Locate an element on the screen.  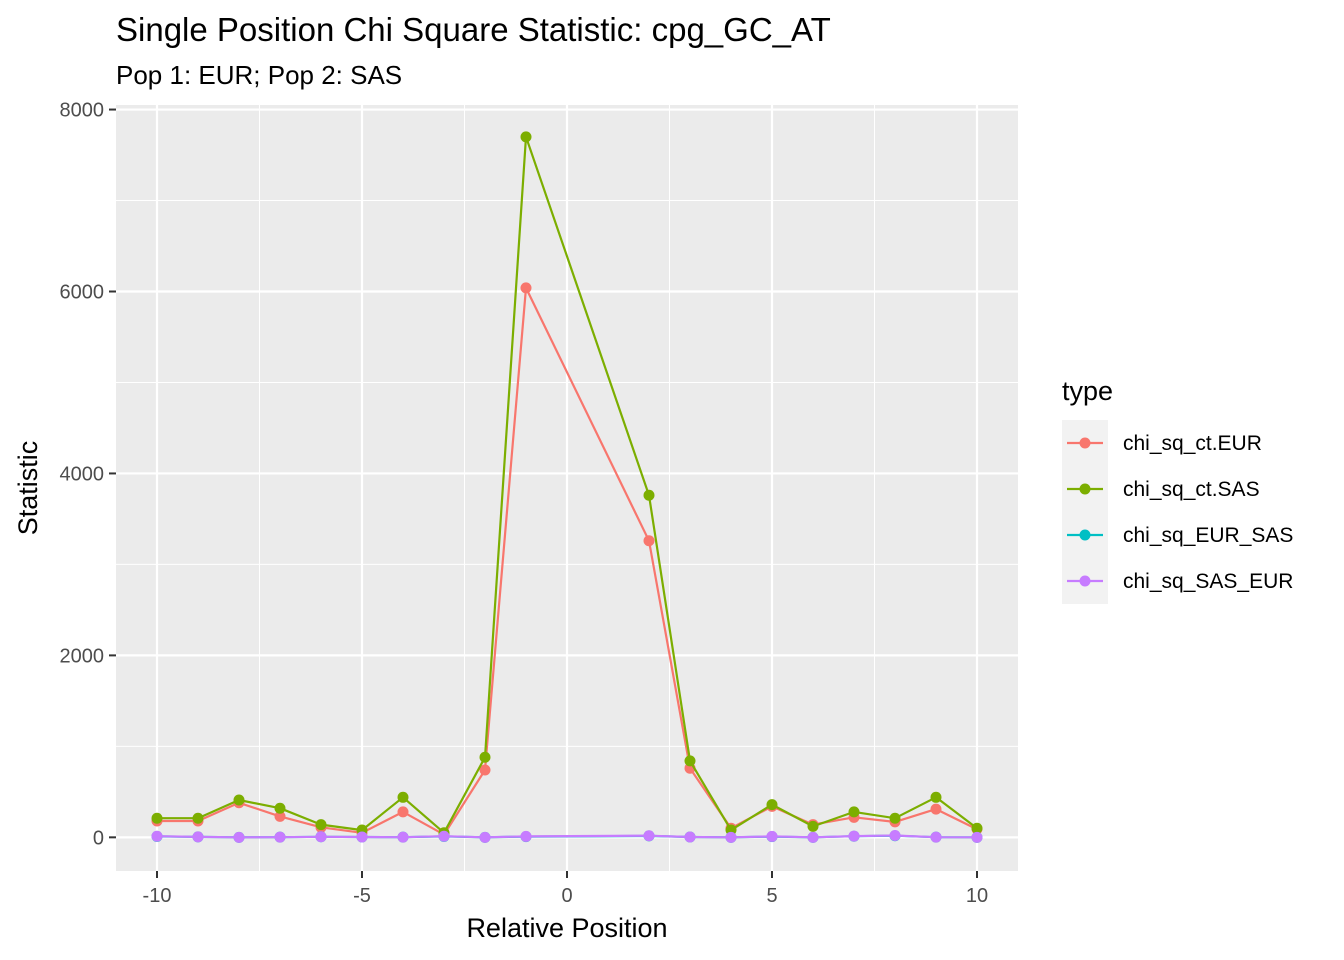
y-tick-label: 4000 is located at coordinates (82, 474).